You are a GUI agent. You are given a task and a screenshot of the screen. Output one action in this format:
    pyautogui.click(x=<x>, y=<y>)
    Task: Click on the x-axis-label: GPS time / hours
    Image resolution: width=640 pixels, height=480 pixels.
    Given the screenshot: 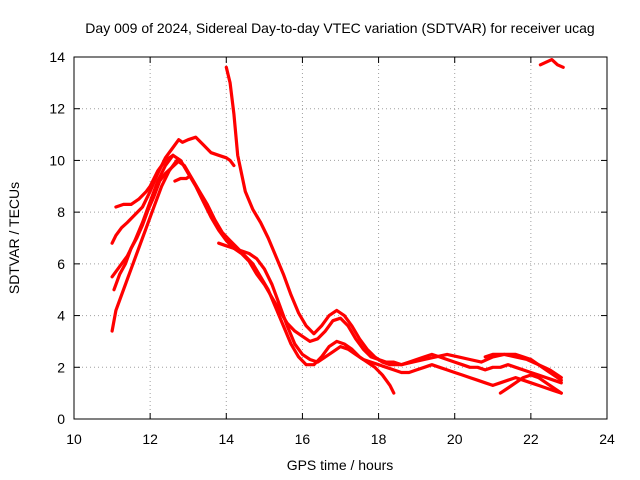 What is the action you would take?
    pyautogui.click(x=340, y=465)
    